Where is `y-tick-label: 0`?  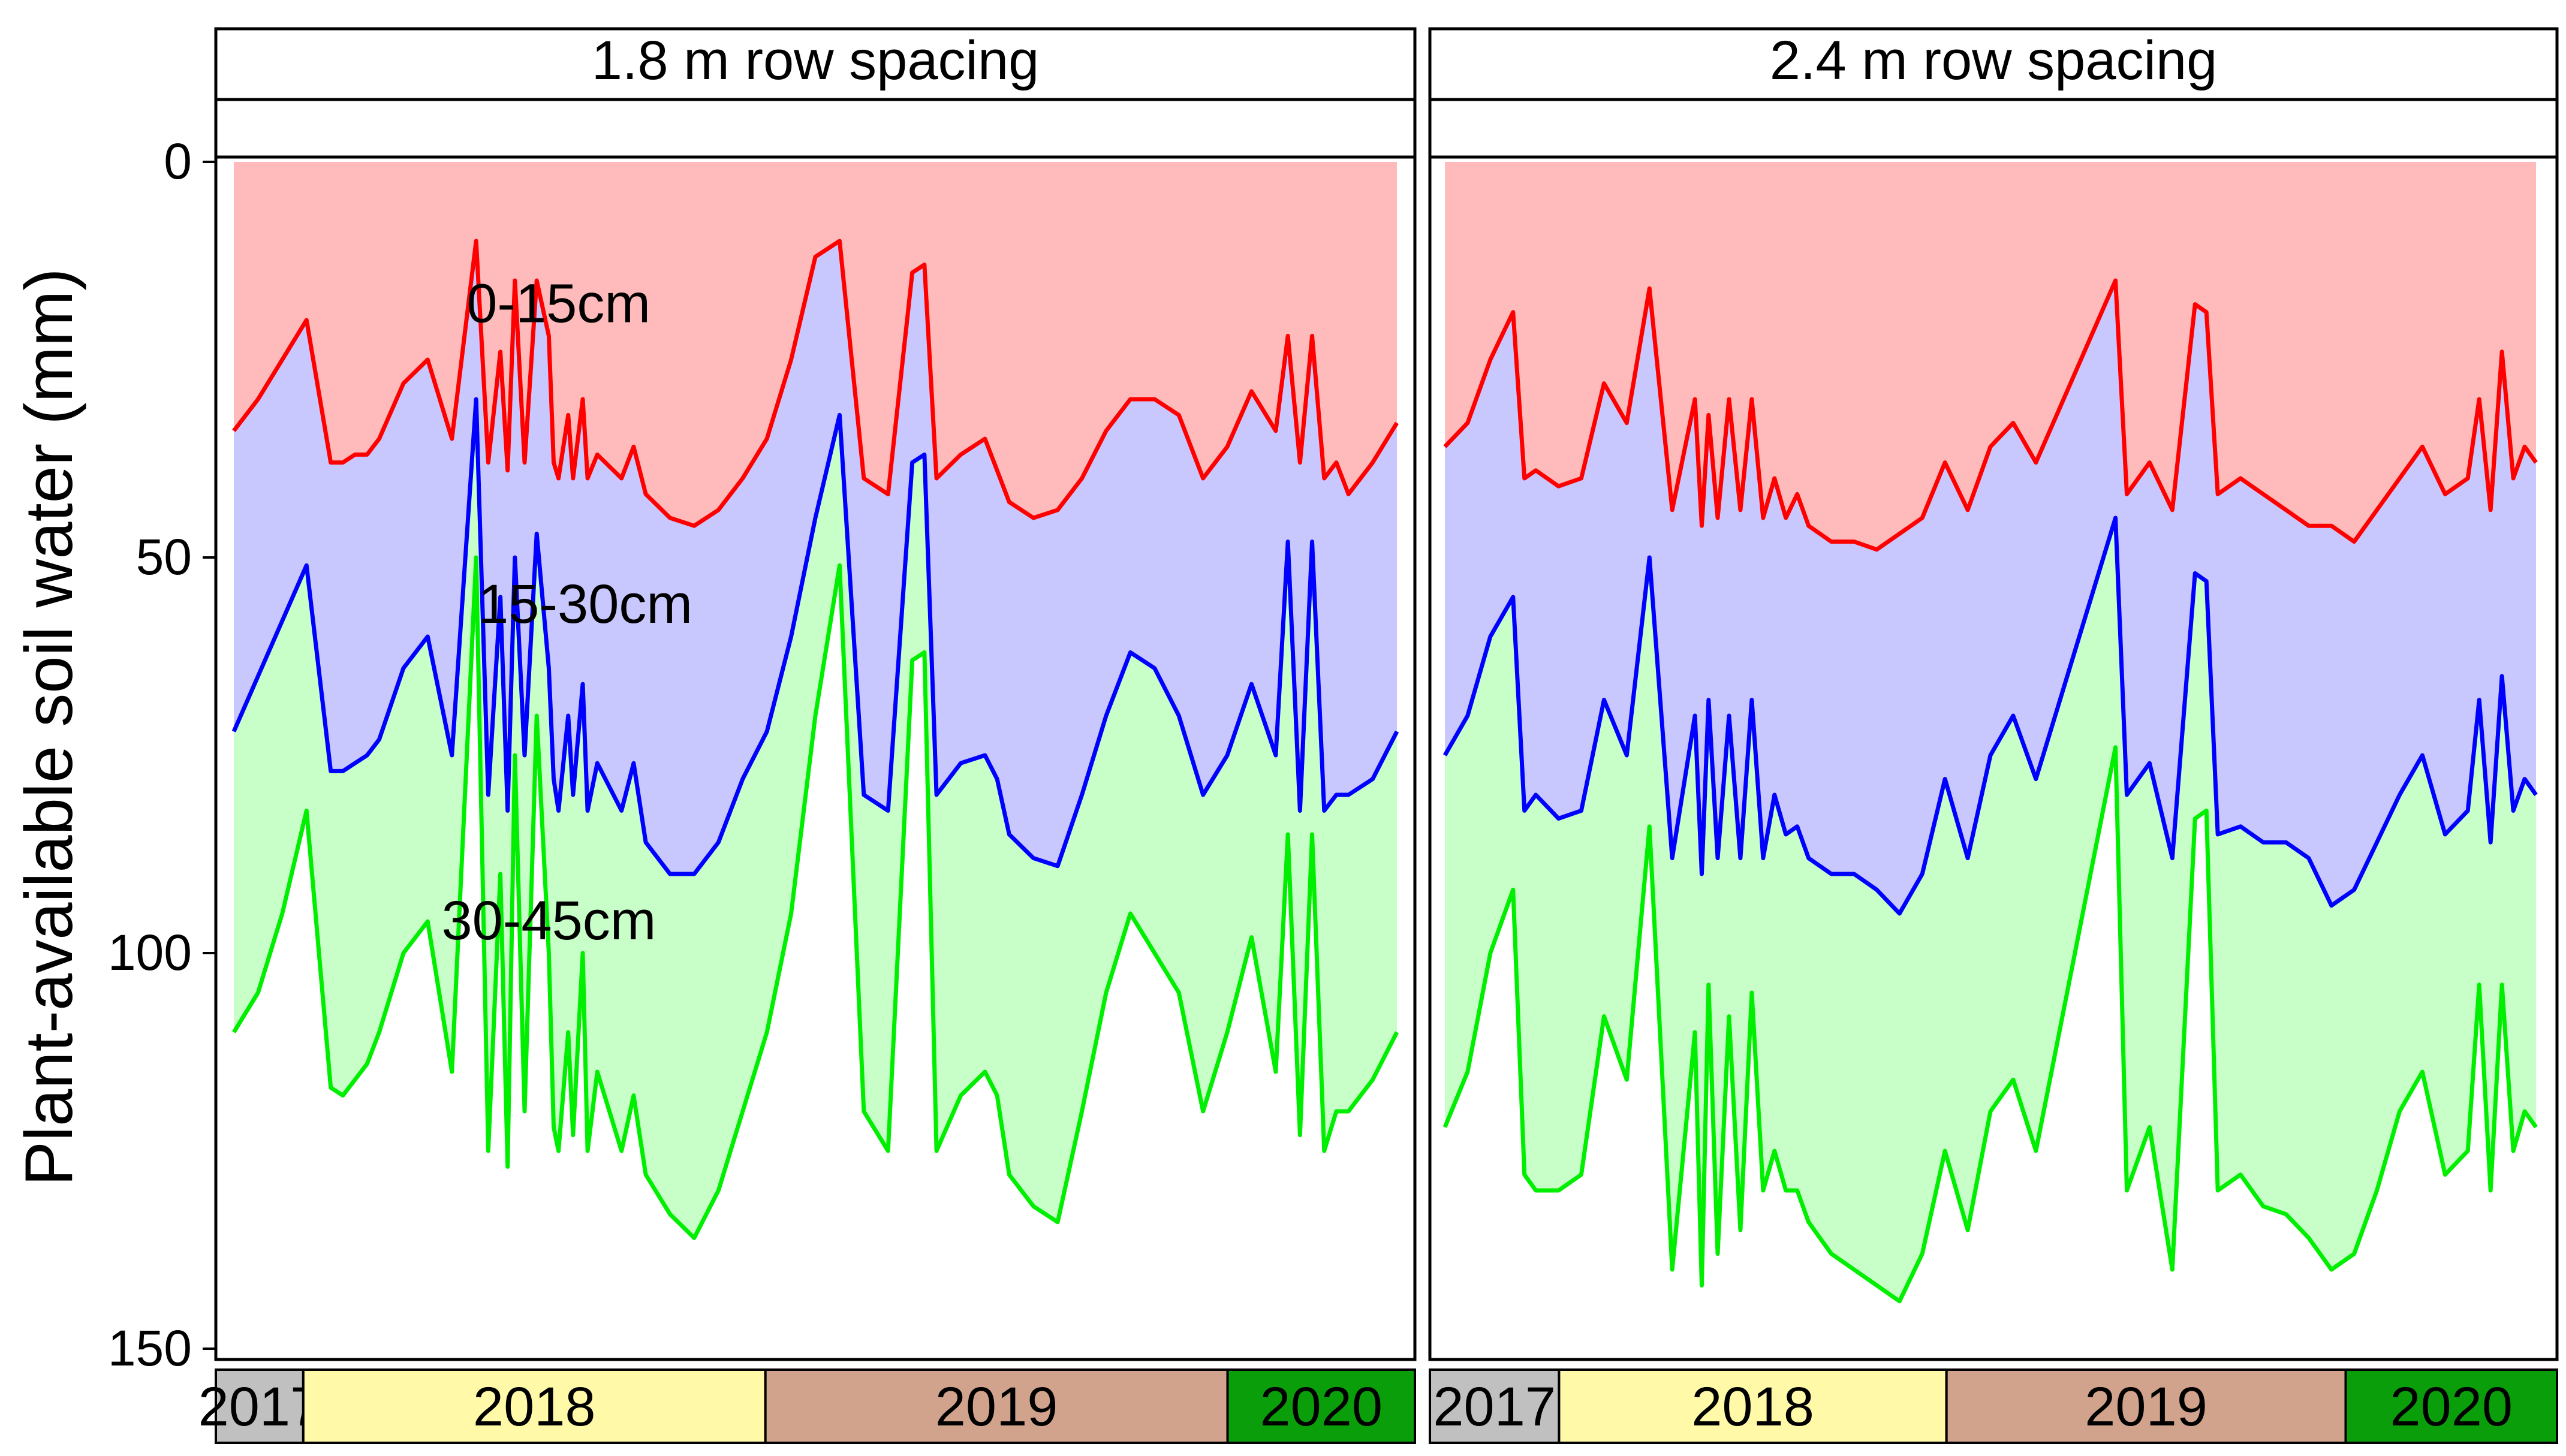
y-tick-label: 0 is located at coordinates (178, 161).